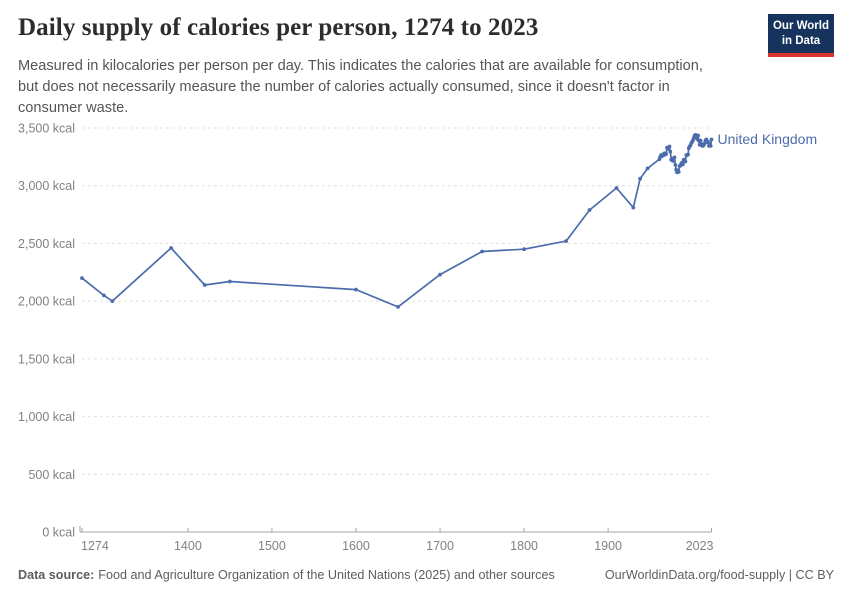 This screenshot has height=600, width=850. I want to click on y-axis-tick-label: 3,500 kcal, so click(46, 129).